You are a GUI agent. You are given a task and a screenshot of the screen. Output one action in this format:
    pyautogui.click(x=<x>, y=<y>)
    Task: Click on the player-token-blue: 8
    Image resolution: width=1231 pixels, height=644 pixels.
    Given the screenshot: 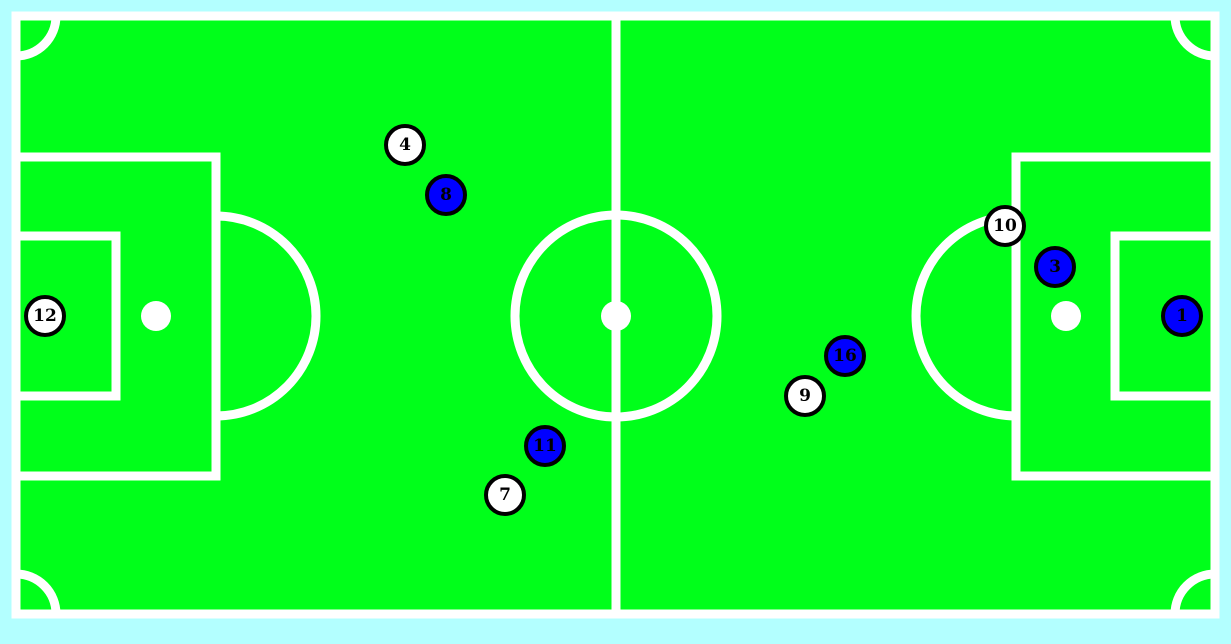 What is the action you would take?
    pyautogui.click(x=446, y=195)
    